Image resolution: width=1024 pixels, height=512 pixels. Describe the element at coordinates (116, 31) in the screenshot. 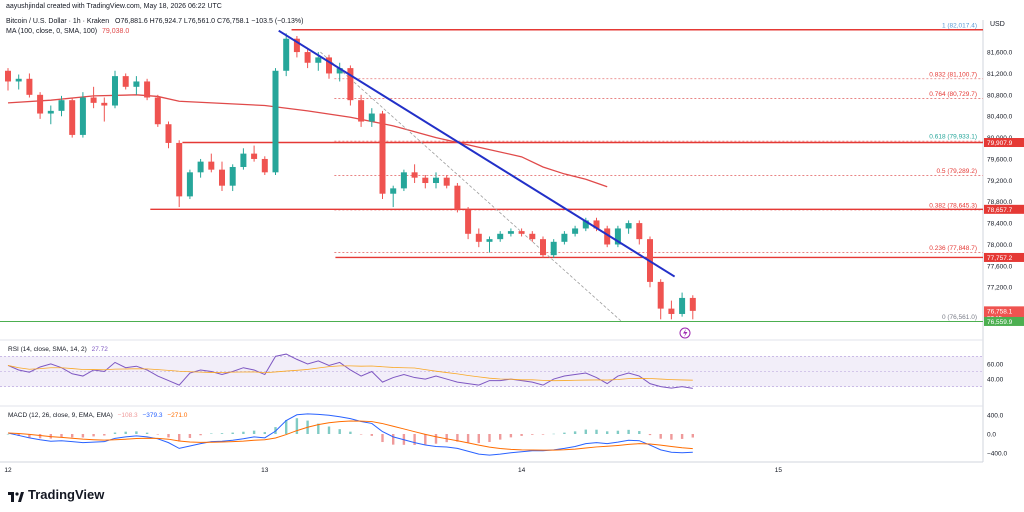

I see `ma-value: 79,038.0` at that location.